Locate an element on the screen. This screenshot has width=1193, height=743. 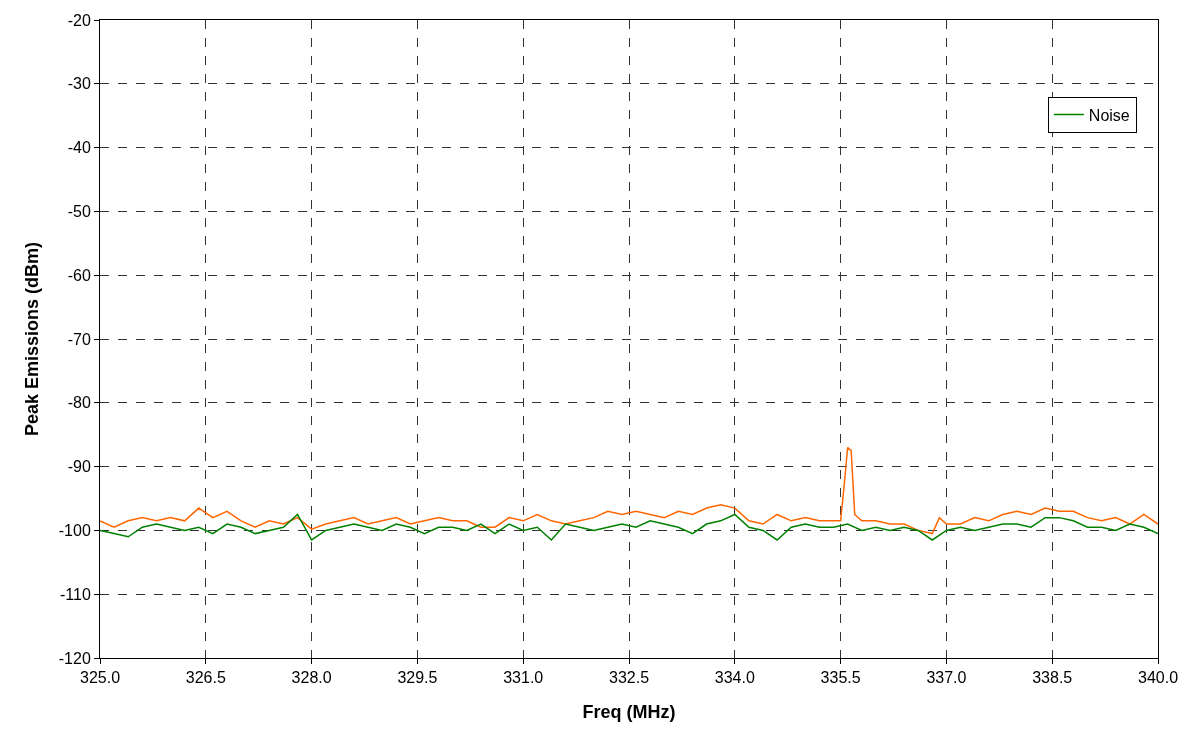
x-tick-label: 340.0 is located at coordinates (1158, 678).